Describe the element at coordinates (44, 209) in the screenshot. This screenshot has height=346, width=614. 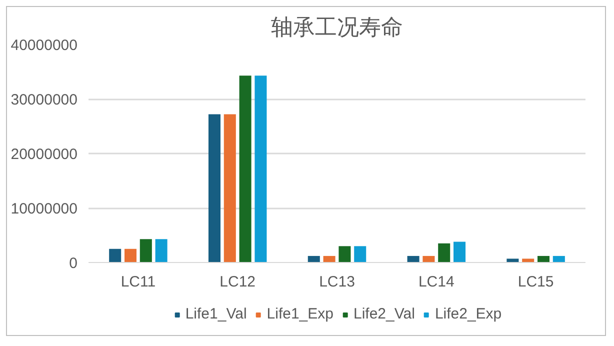
I see `y-tick-label: 10000000` at that location.